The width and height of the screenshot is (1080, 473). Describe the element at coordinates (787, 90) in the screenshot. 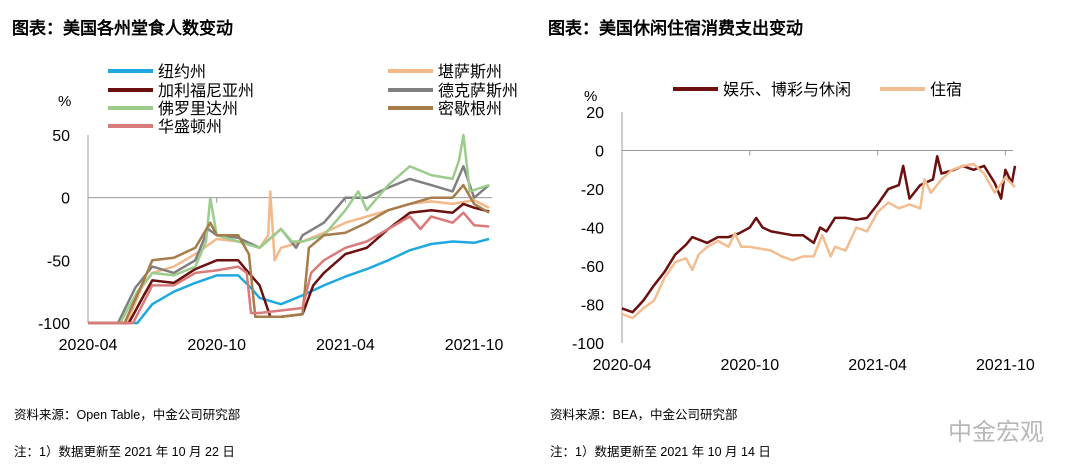

I see `c1-legend-label-0: 娱乐、博彩与休闲` at that location.